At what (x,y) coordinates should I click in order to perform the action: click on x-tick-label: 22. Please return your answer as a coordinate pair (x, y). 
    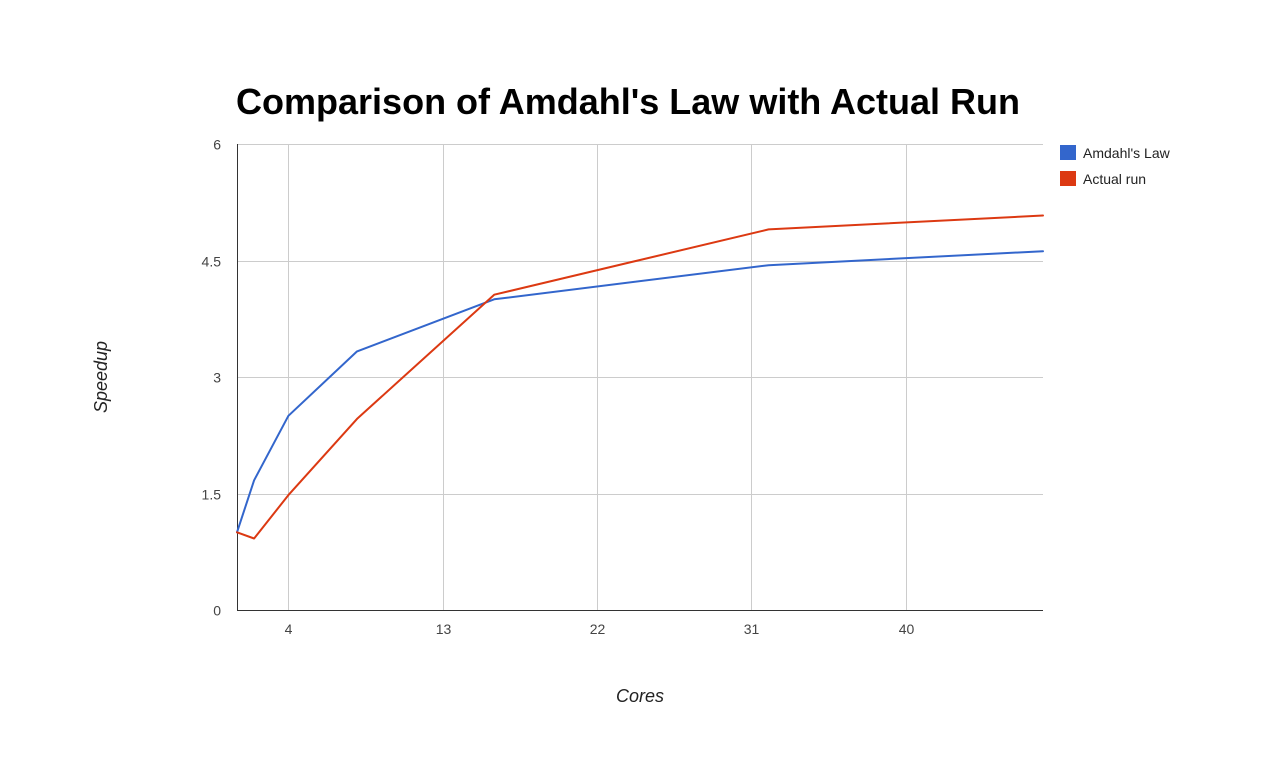
    Looking at the image, I should click on (598, 629).